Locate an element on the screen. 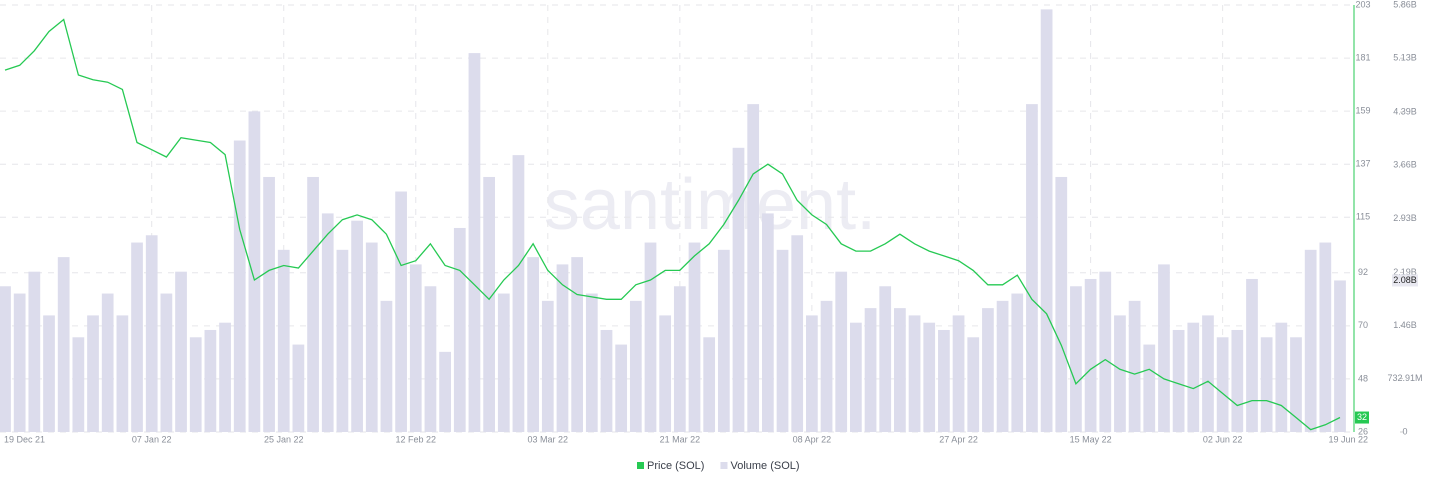  y-tick-label: 26 is located at coordinates (1363, 431).